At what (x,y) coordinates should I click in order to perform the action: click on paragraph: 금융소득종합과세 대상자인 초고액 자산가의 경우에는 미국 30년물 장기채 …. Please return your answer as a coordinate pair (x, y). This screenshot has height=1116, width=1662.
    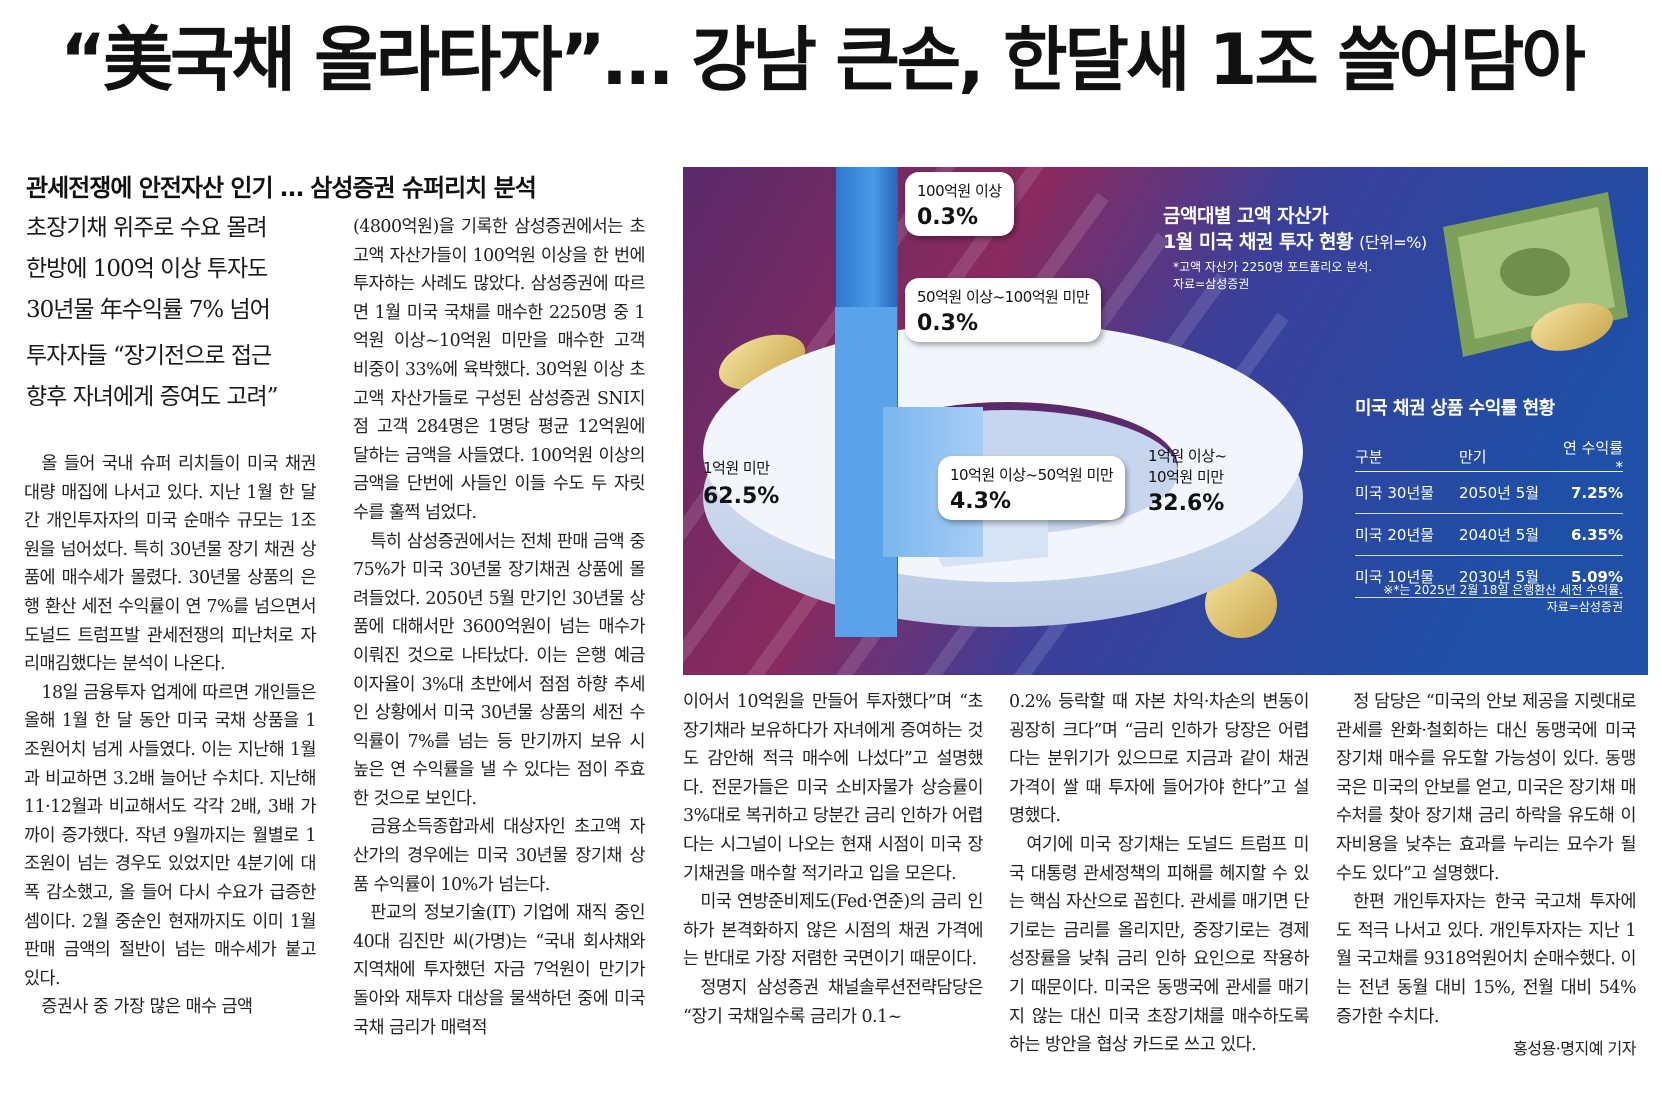
    Looking at the image, I should click on (499, 856).